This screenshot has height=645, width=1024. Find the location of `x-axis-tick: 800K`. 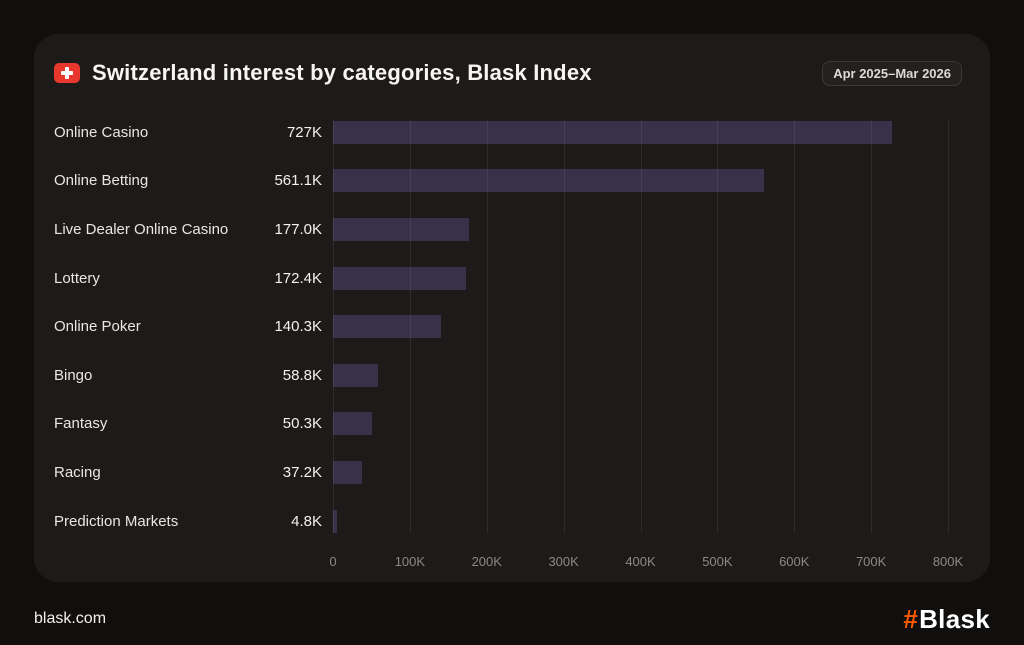

x-axis-tick: 800K is located at coordinates (948, 562).